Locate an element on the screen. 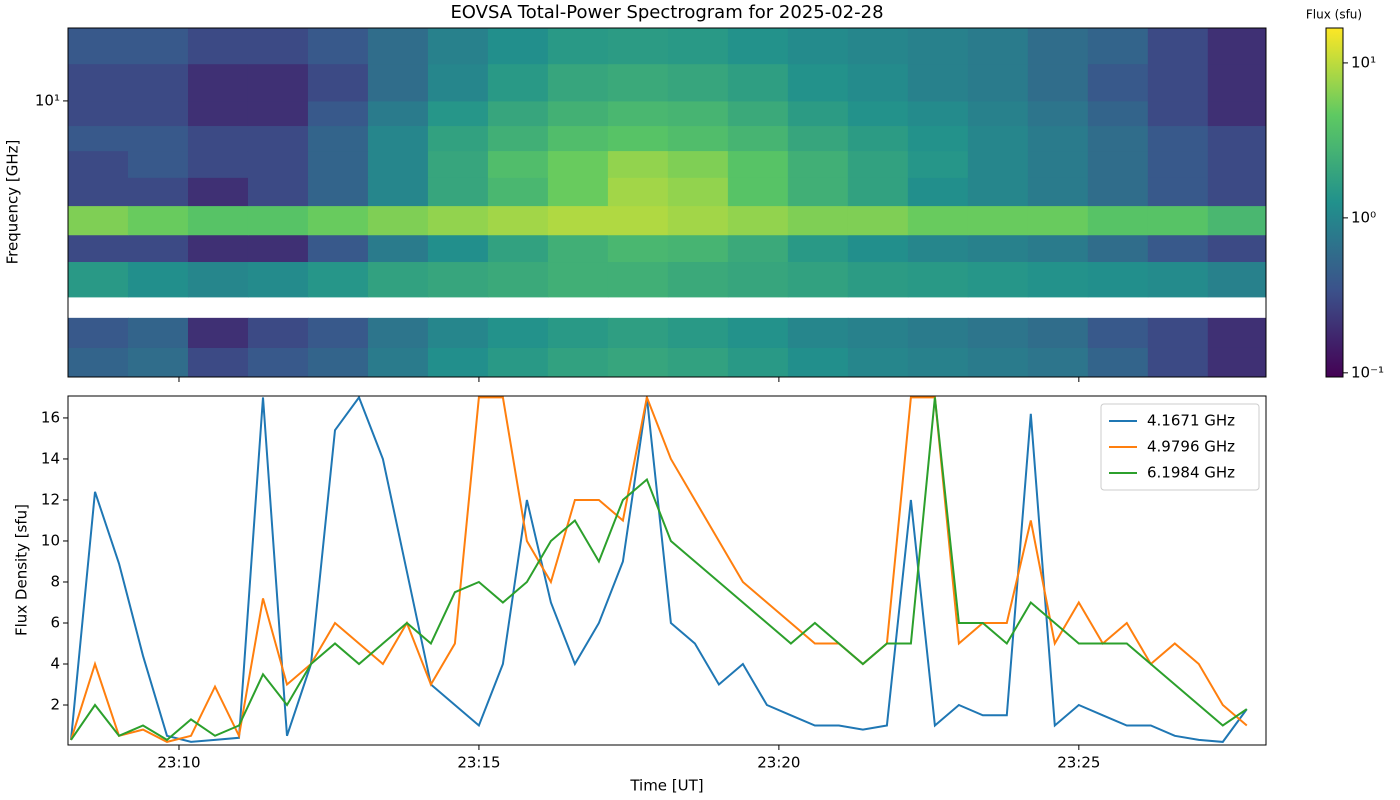 The height and width of the screenshot is (800, 1400). colorbar-tick-label: 10⁻¹ is located at coordinates (1367, 372).